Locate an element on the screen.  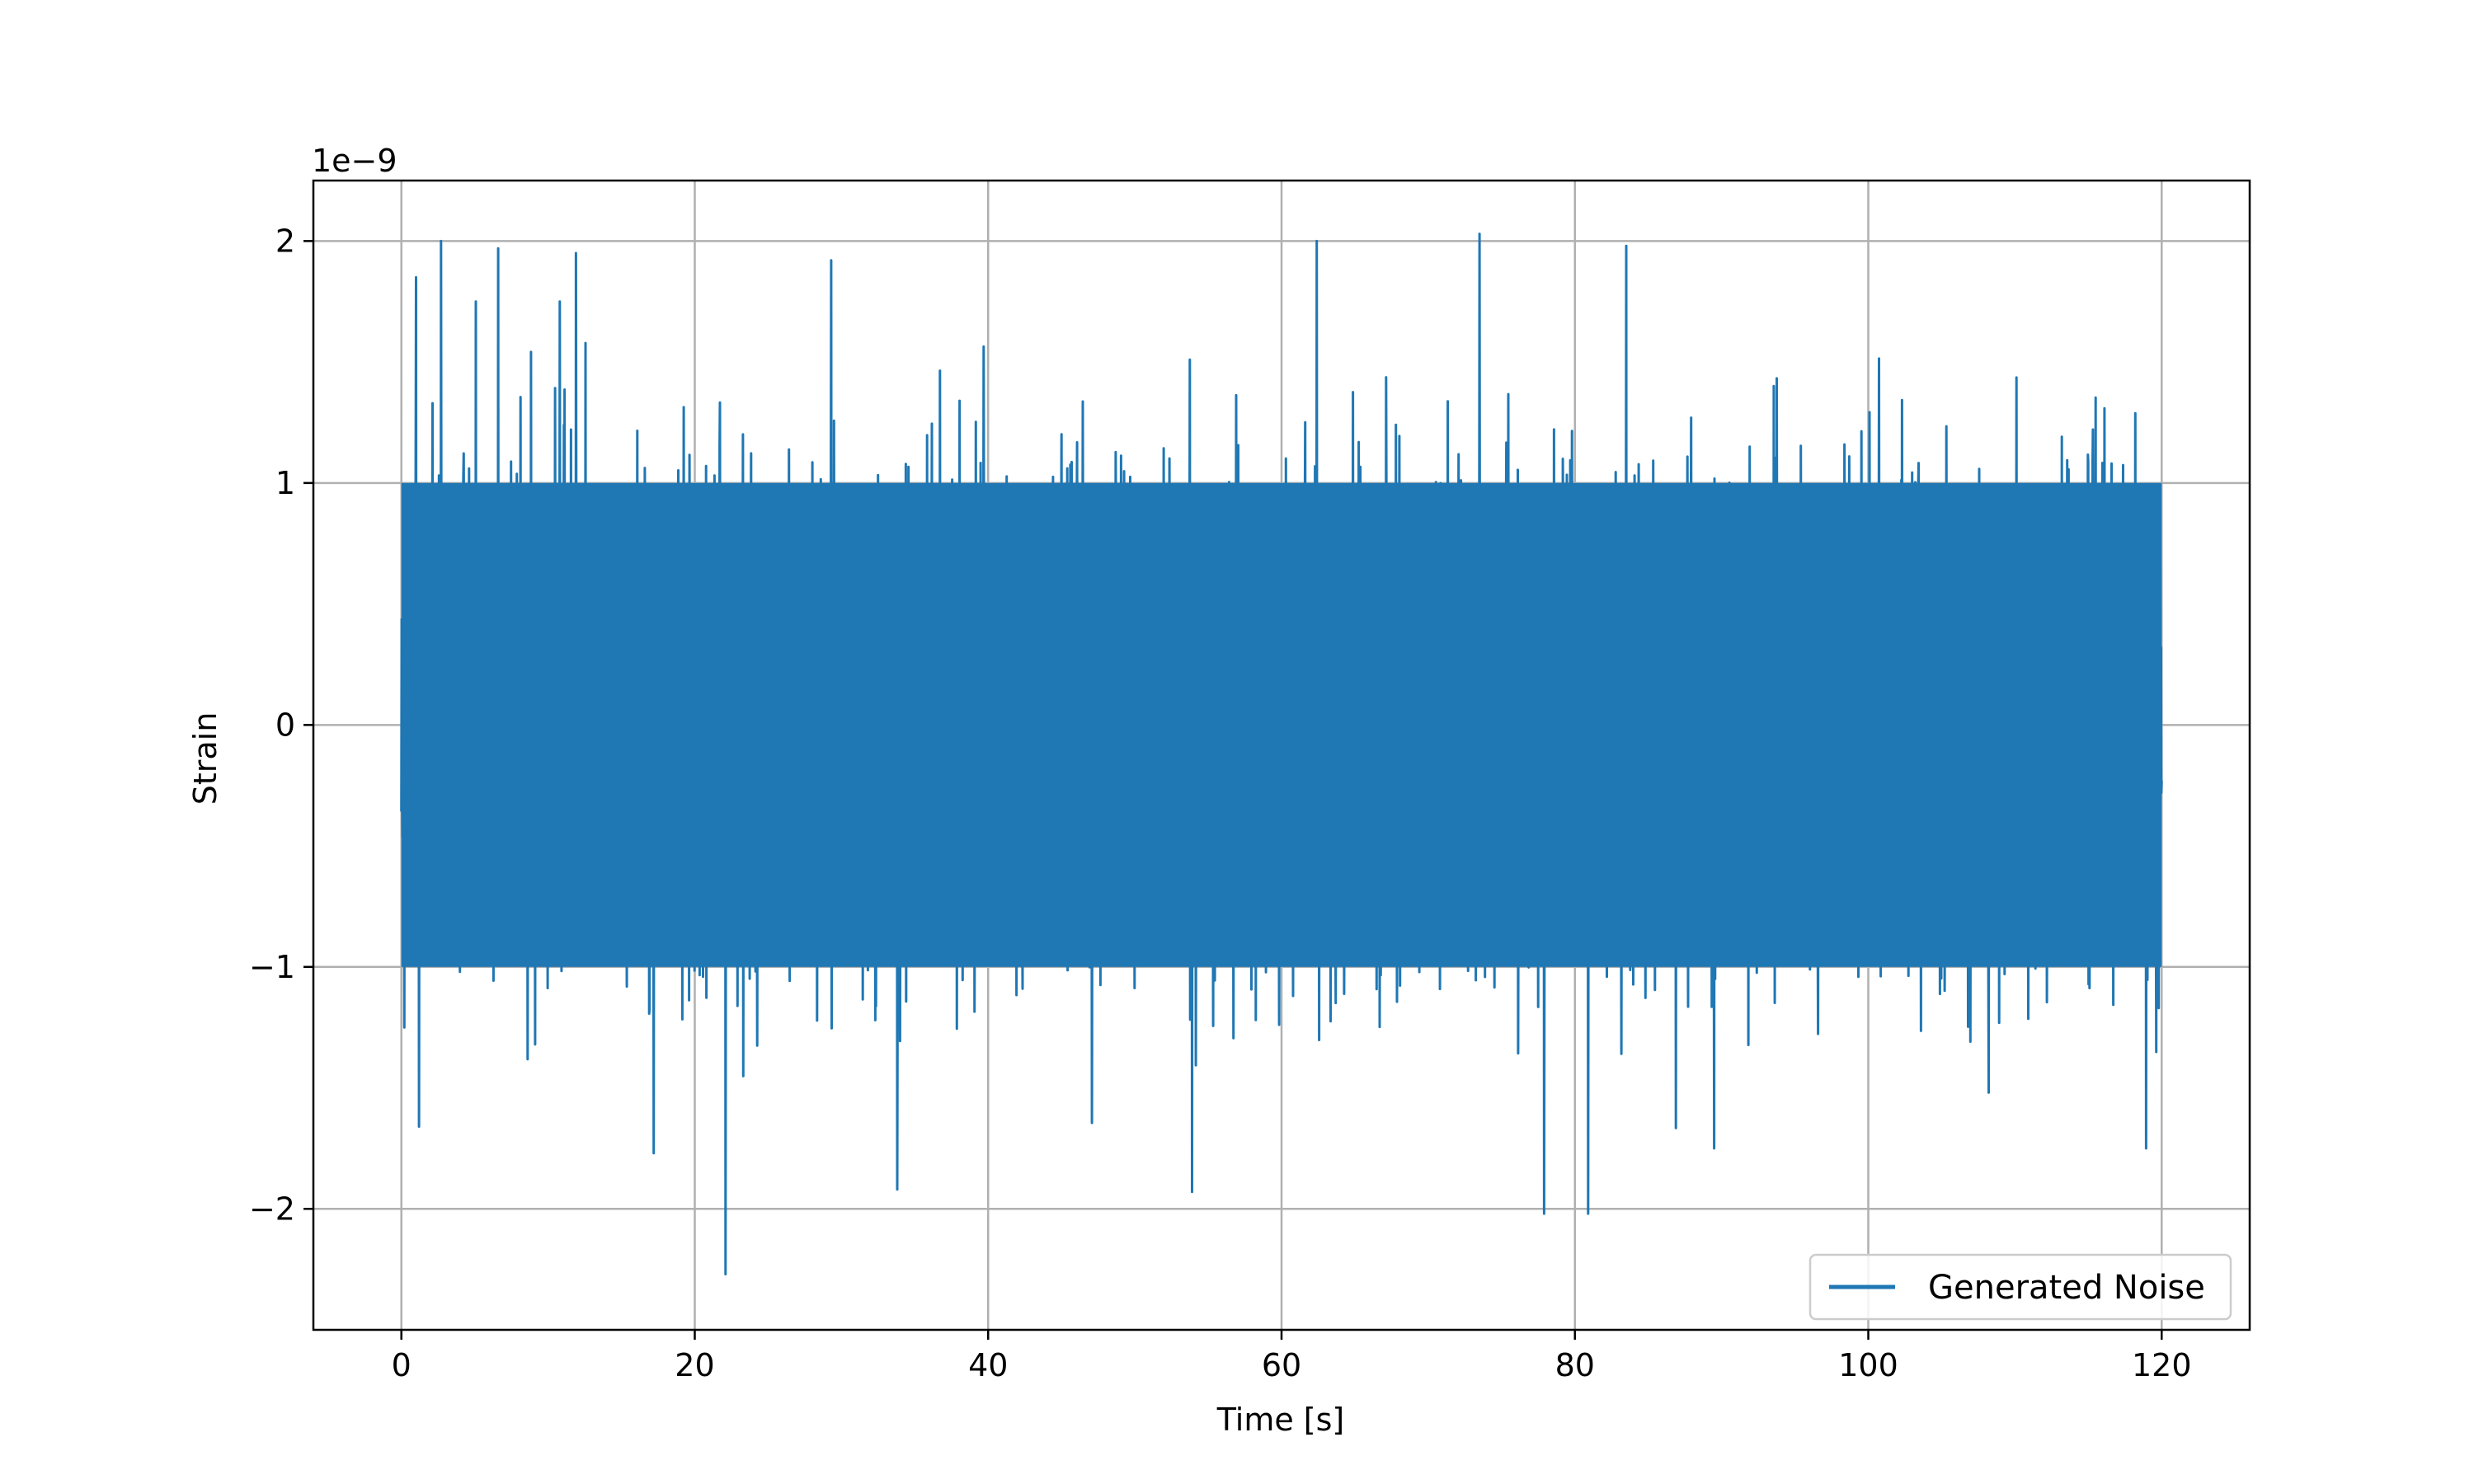
y-axis-ticks: −2 −1 0 1 2 is located at coordinates (281, 725).